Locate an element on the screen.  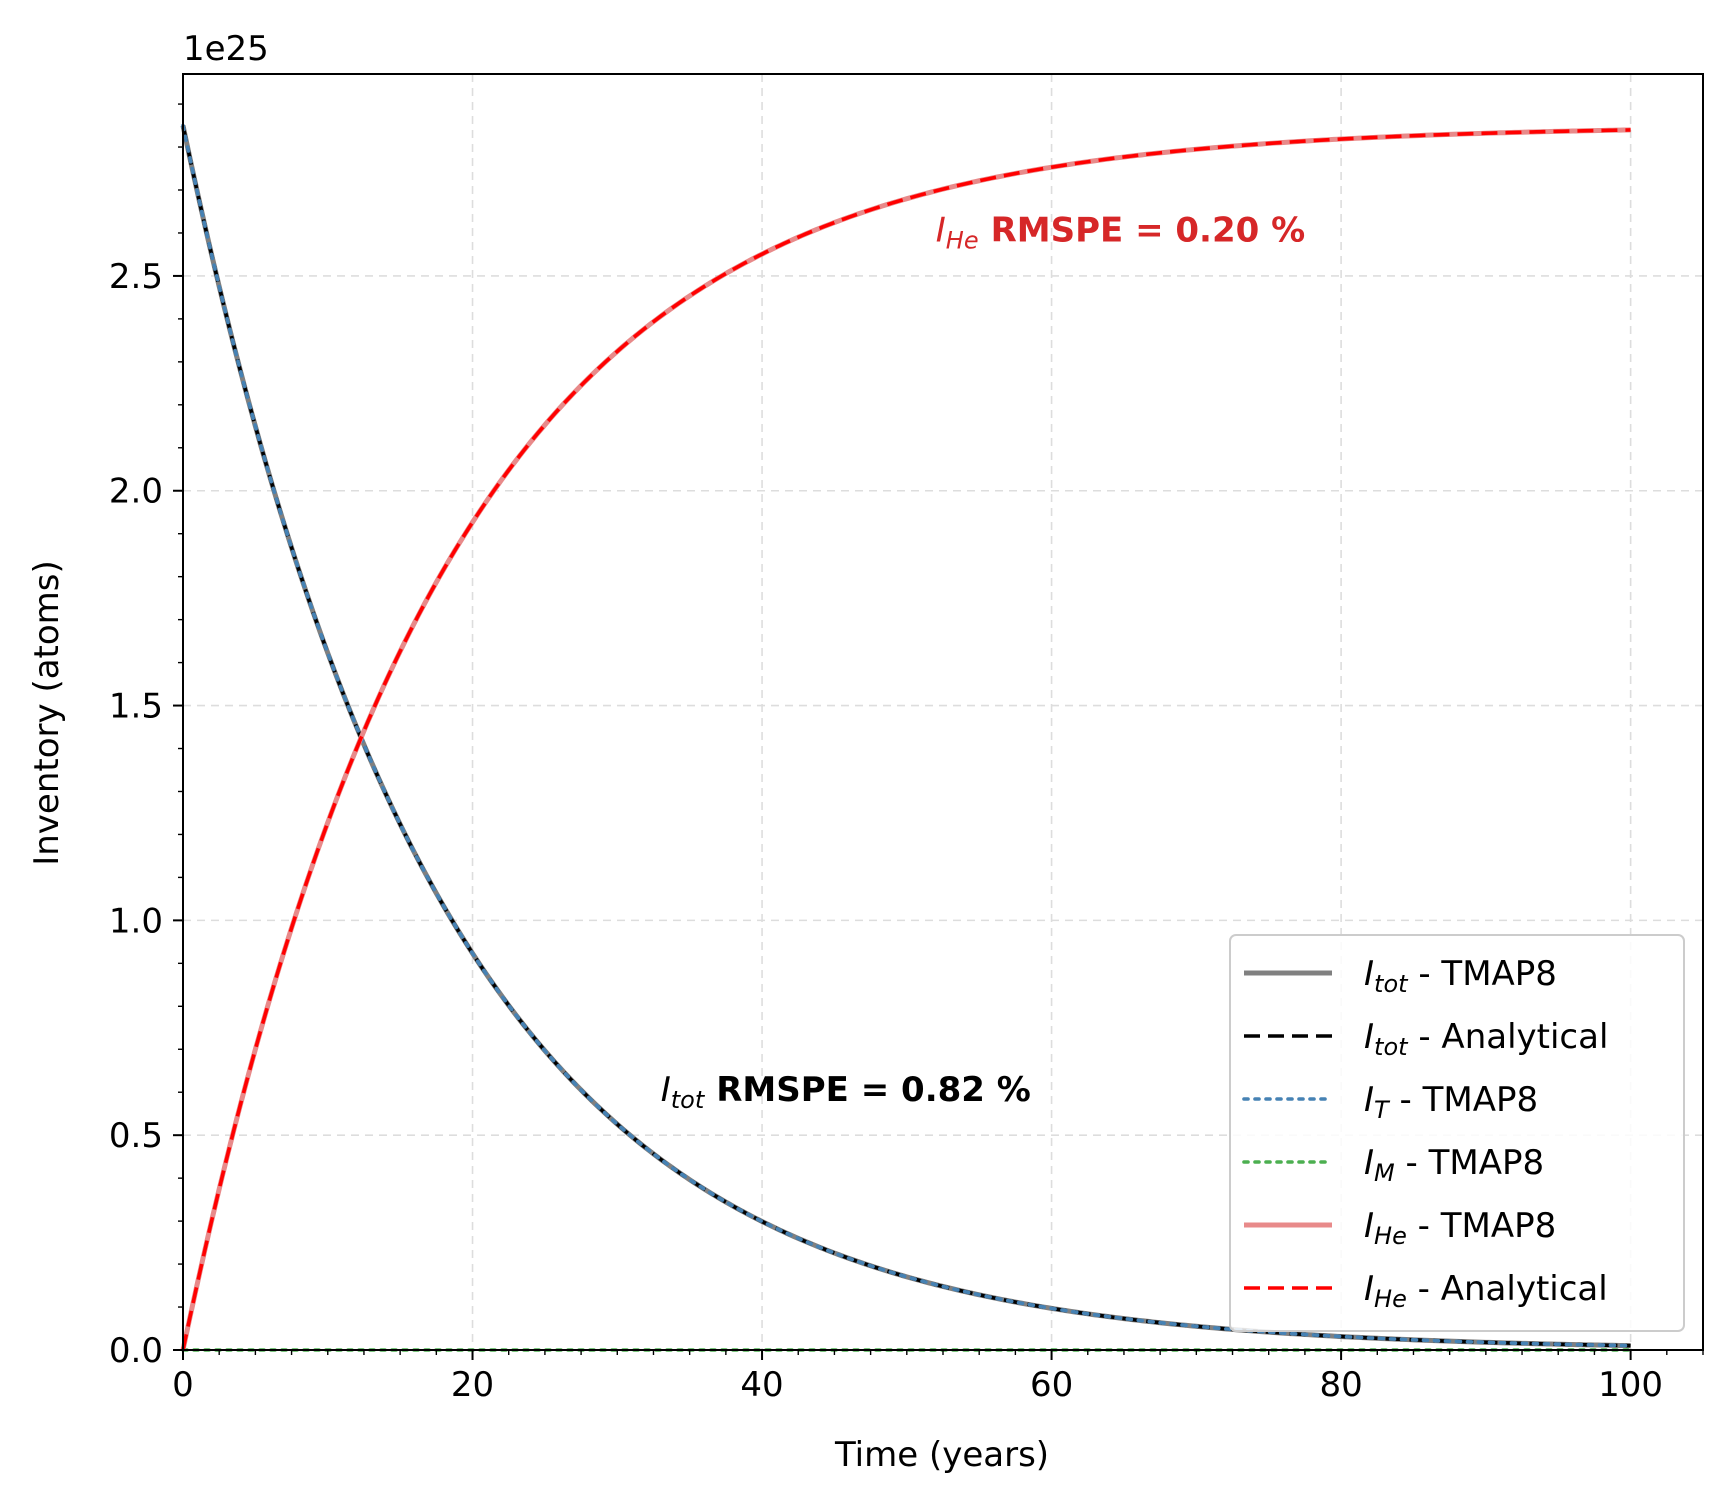
annotation-rmspe-he: IHe RMSPE = 0.20 % is located at coordinates (1120, 233).